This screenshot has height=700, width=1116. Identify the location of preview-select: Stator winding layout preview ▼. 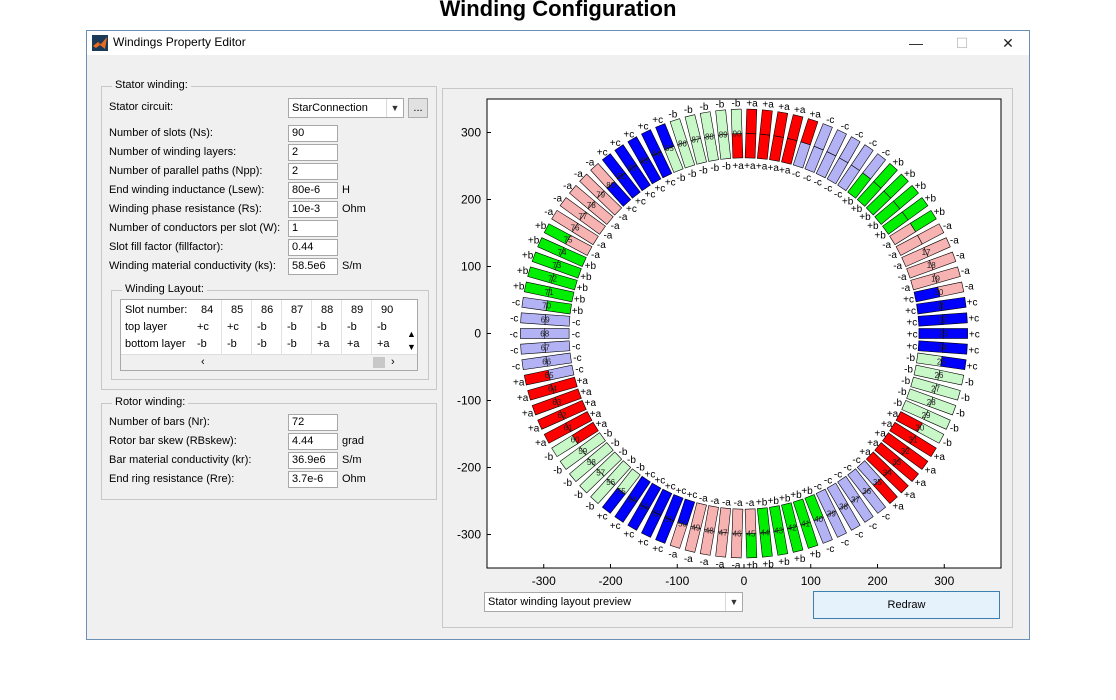
(613, 602).